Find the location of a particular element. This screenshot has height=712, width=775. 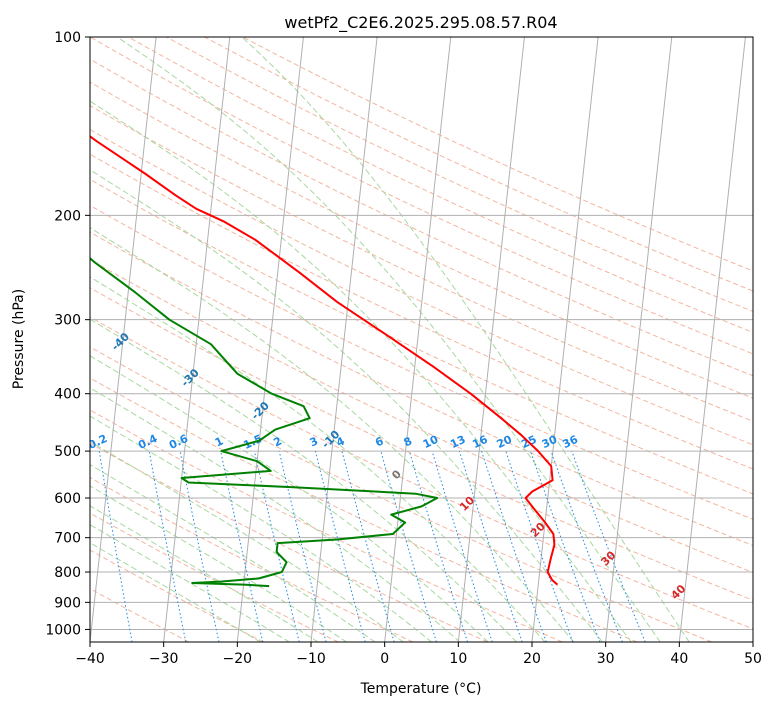

x-tick-label: −10 is located at coordinates (311, 659).